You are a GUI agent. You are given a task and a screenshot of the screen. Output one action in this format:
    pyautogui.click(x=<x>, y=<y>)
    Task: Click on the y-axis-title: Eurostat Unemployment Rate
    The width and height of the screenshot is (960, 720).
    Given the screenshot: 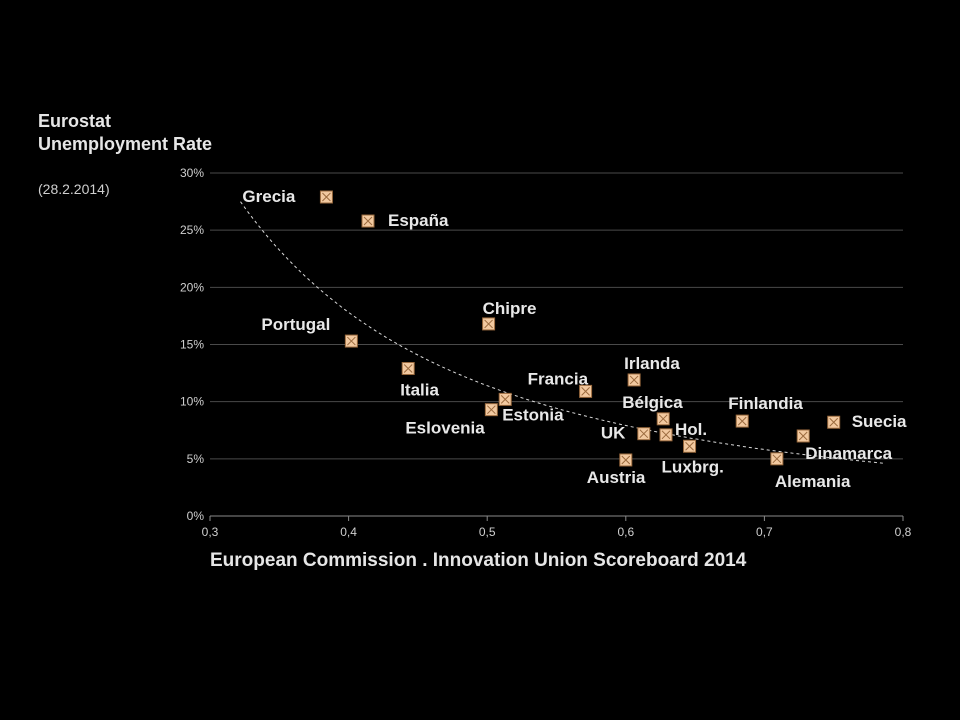 What is the action you would take?
    pyautogui.click(x=125, y=132)
    